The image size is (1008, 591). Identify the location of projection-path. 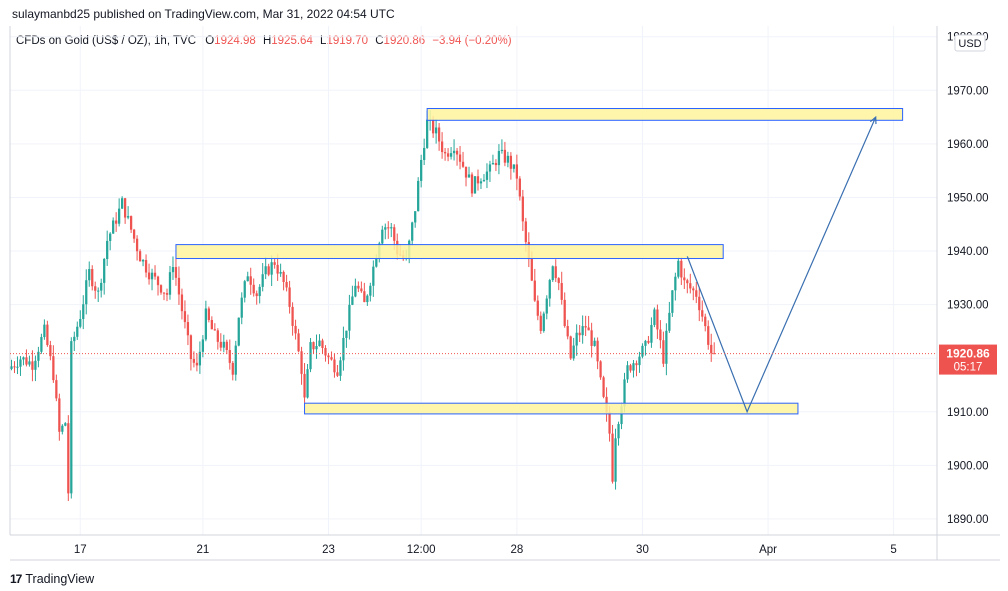
(781, 265).